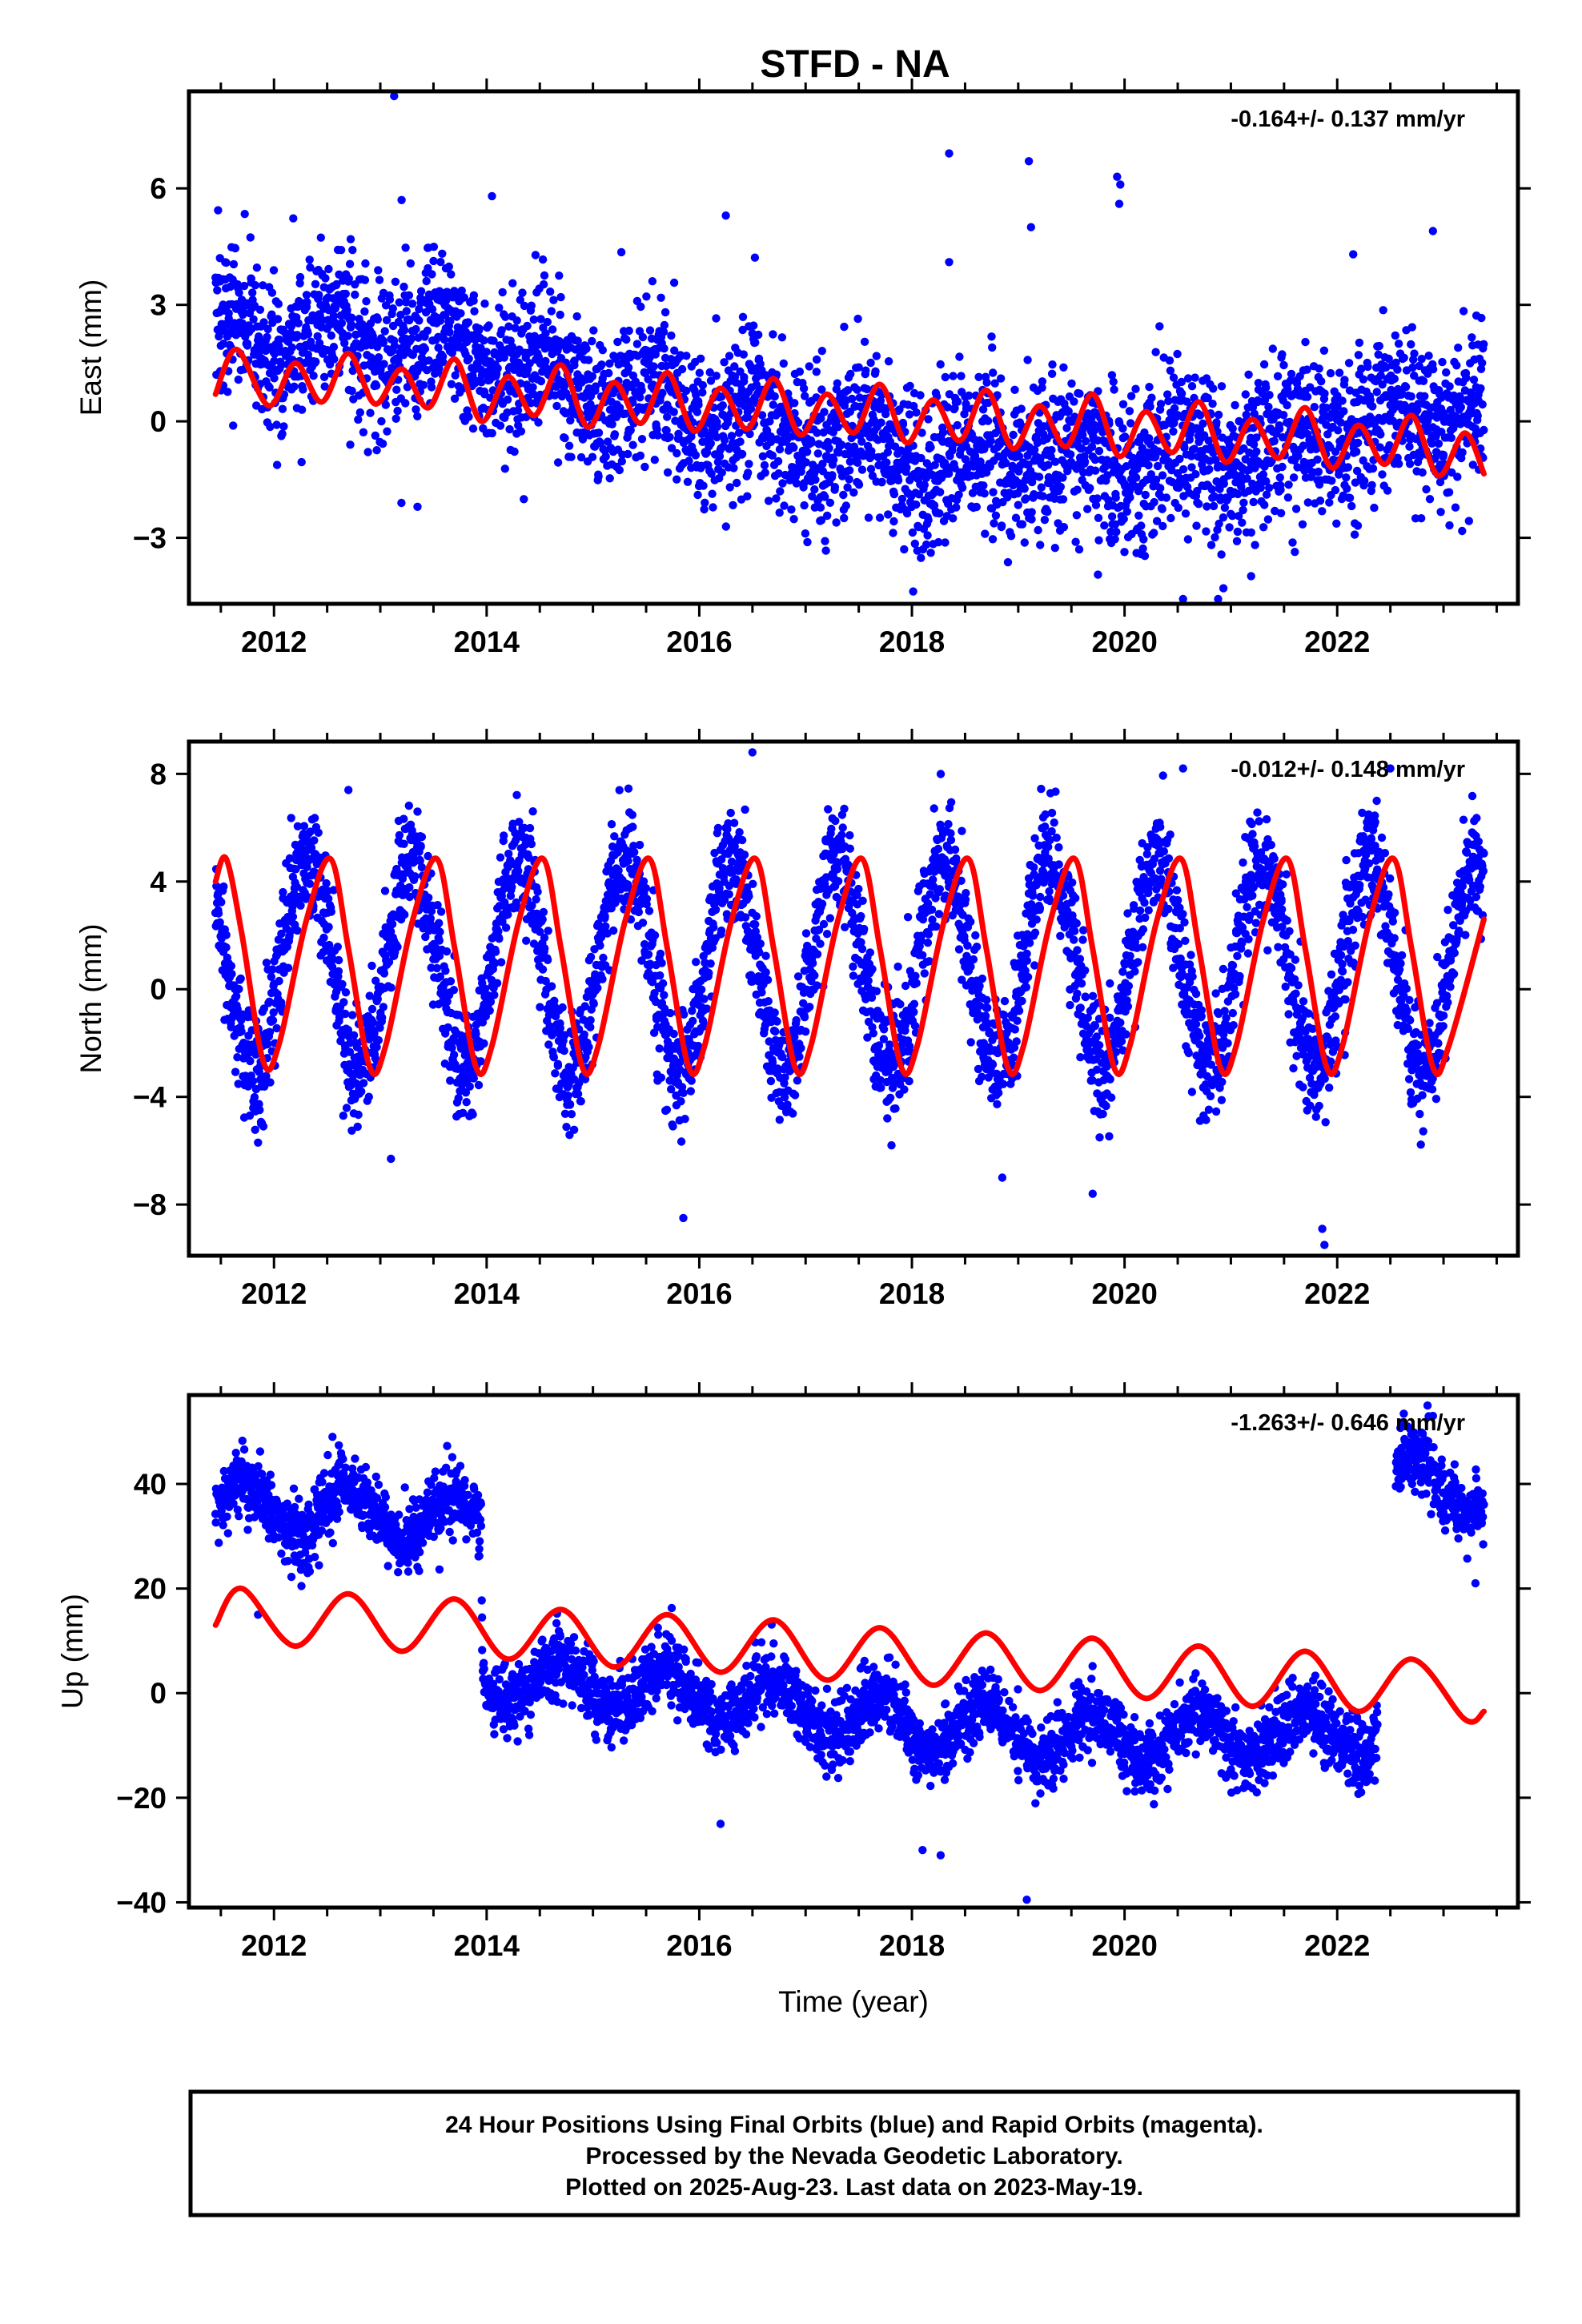 Image resolution: width=1582 pixels, height=2324 pixels. I want to click on east-y-tick-label: 3, so click(158, 305).